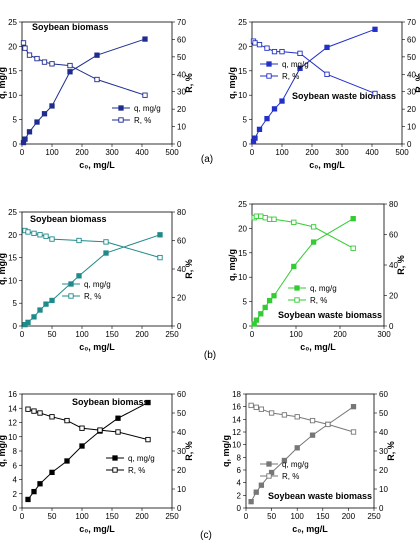 The height and width of the screenshot is (550, 420). Describe the element at coordinates (374, 516) in the screenshot. I see `x-tick-label: 250` at that location.